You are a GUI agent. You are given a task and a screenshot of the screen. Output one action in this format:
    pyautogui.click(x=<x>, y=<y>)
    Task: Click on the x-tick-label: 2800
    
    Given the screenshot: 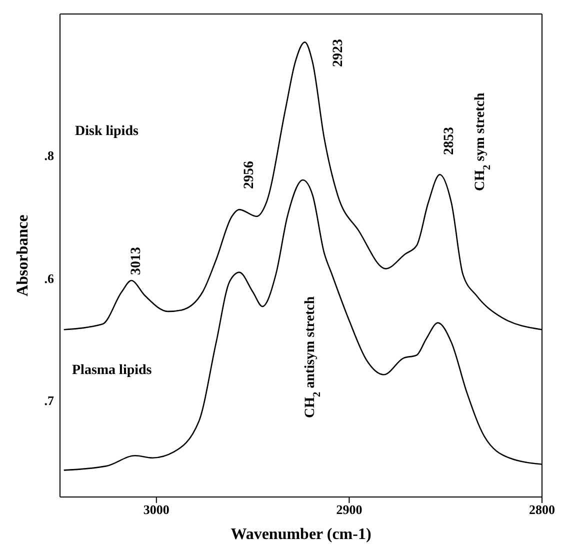 What is the action you would take?
    pyautogui.click(x=542, y=510)
    